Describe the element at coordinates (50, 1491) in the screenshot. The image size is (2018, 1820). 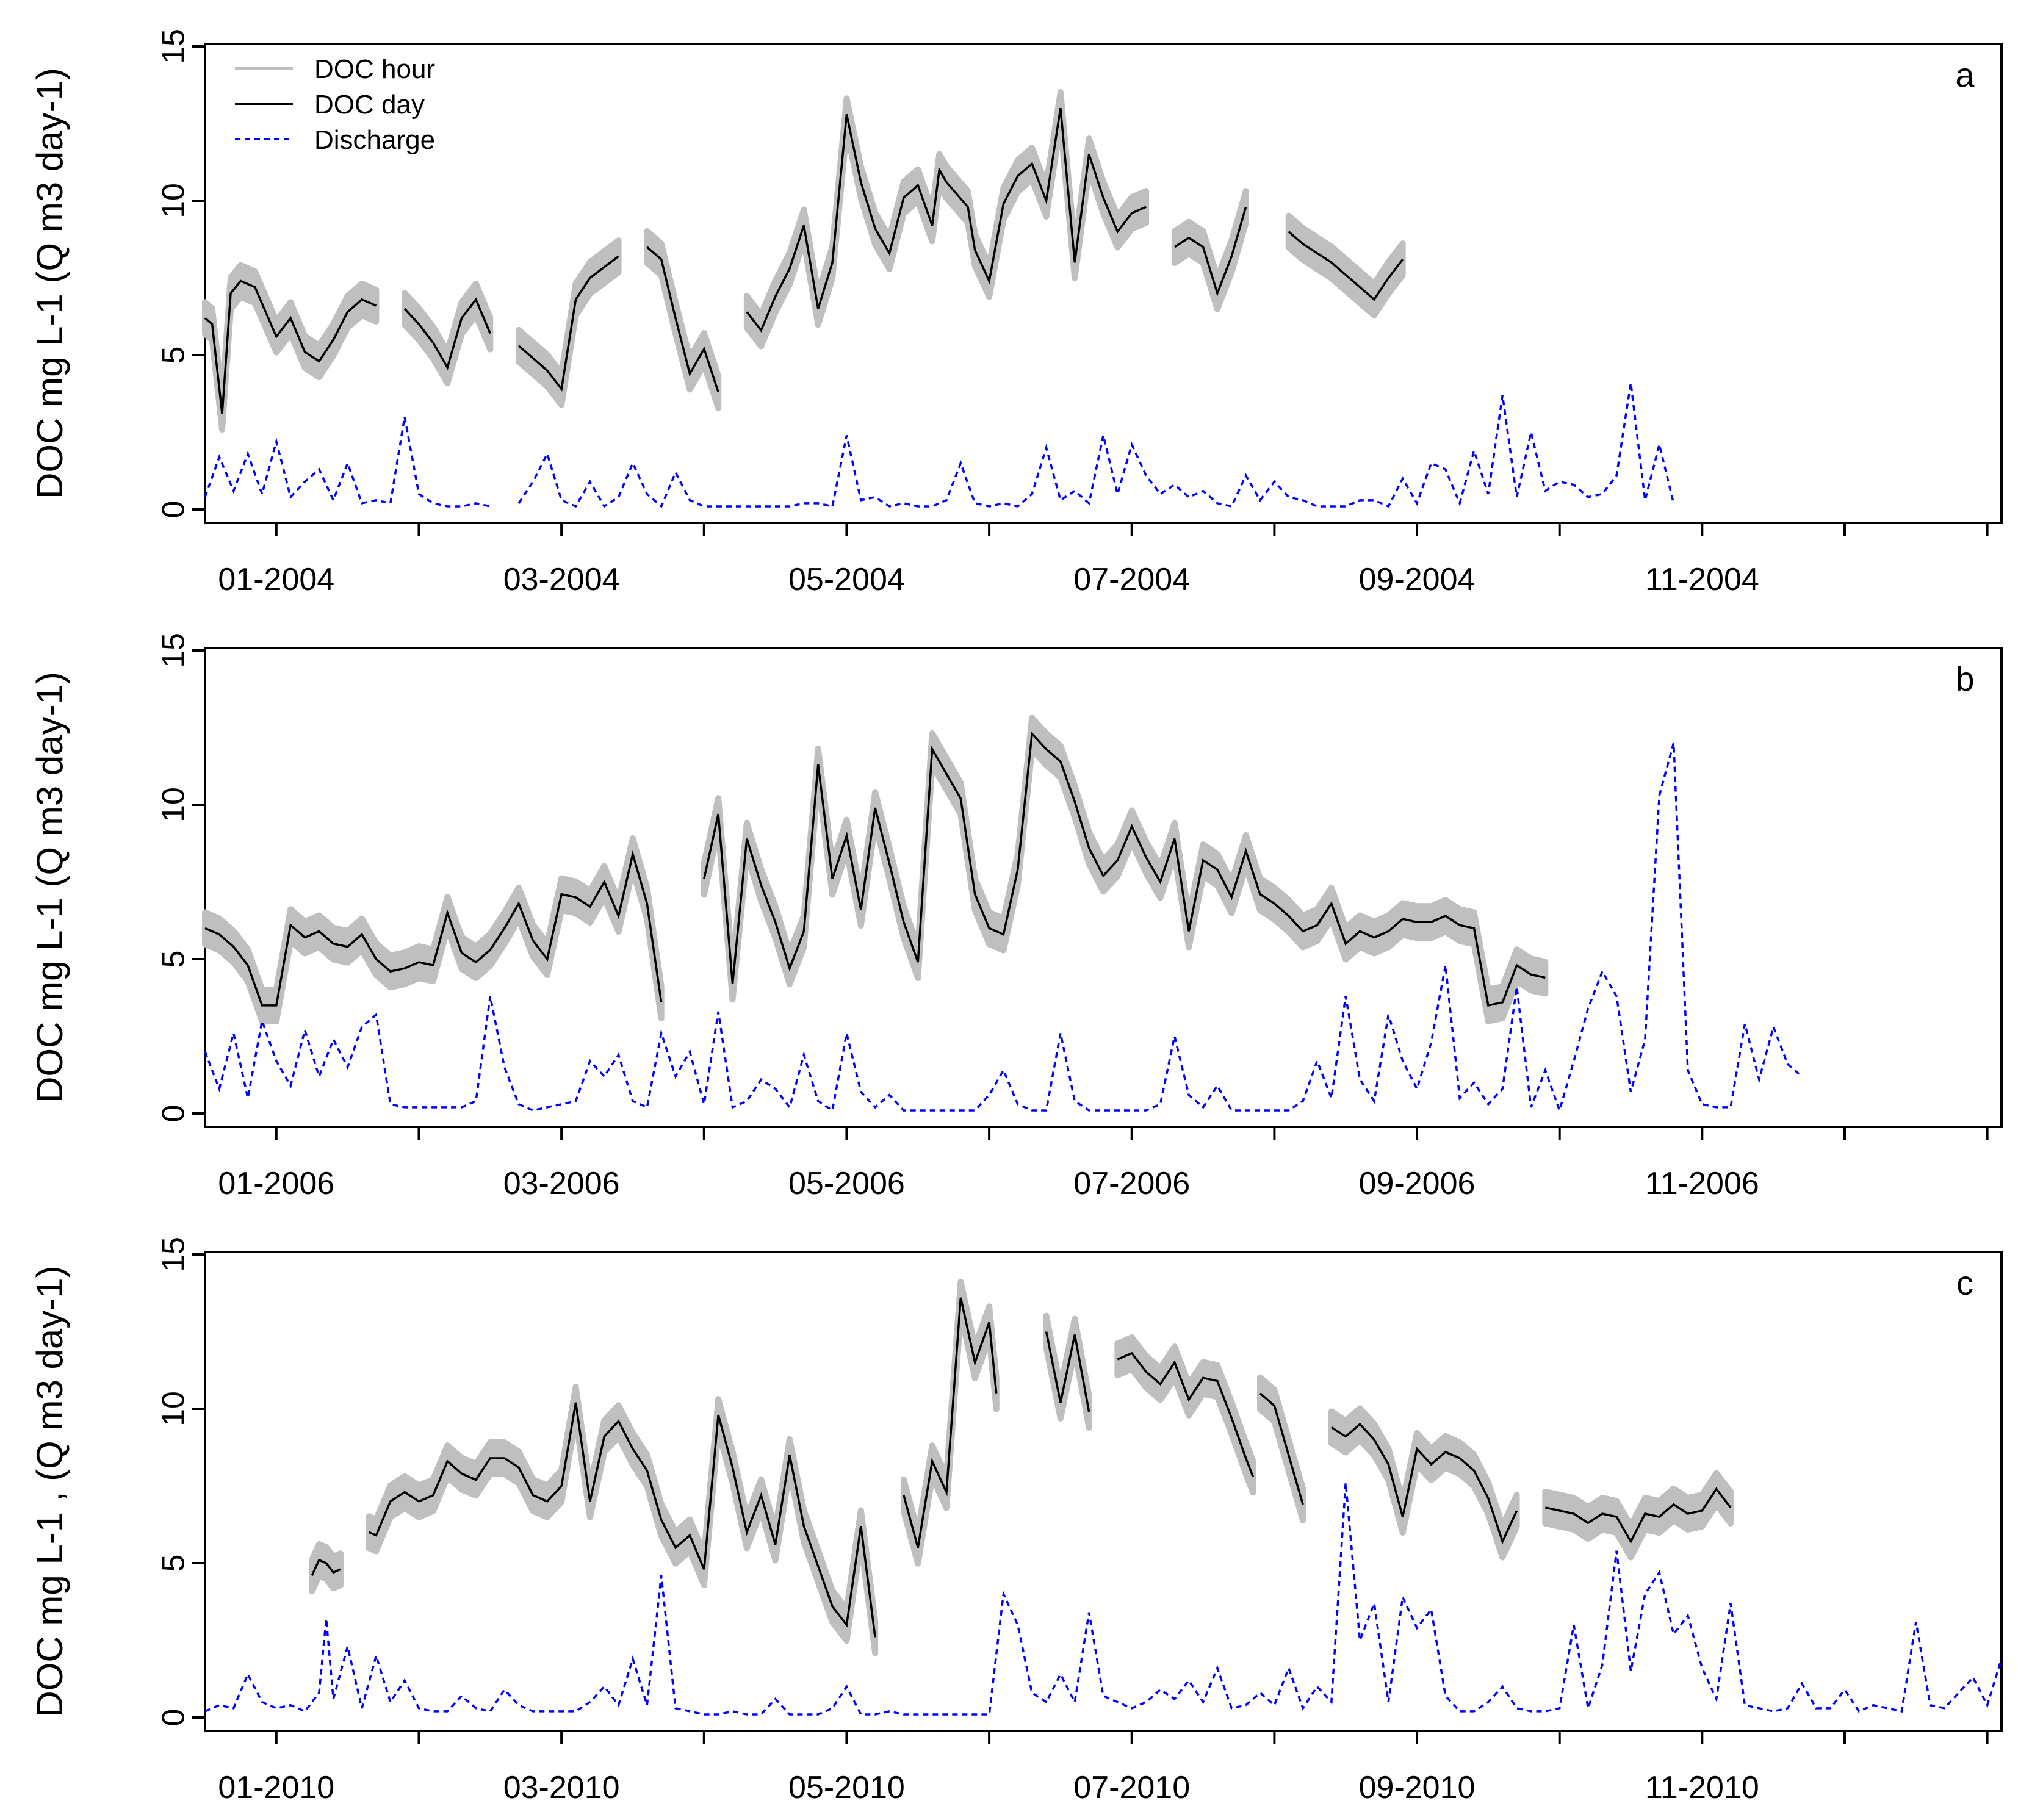
I see `y-axis-label: DOC mg L-1 , (Q m3 day-1)` at that location.